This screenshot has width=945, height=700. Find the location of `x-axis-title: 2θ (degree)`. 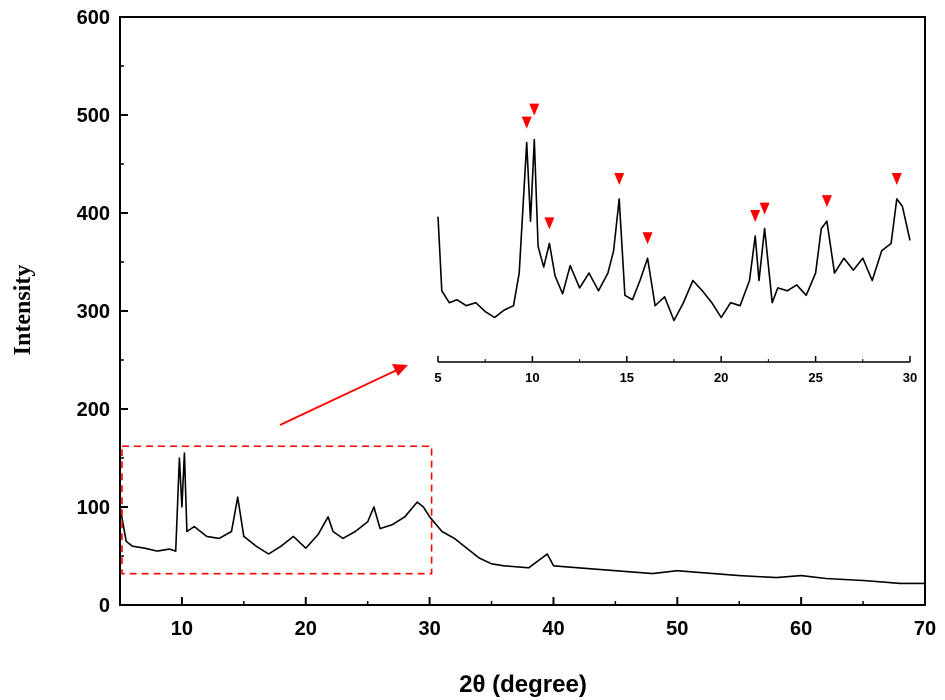

x-axis-title: 2θ (degree) is located at coordinates (523, 684).